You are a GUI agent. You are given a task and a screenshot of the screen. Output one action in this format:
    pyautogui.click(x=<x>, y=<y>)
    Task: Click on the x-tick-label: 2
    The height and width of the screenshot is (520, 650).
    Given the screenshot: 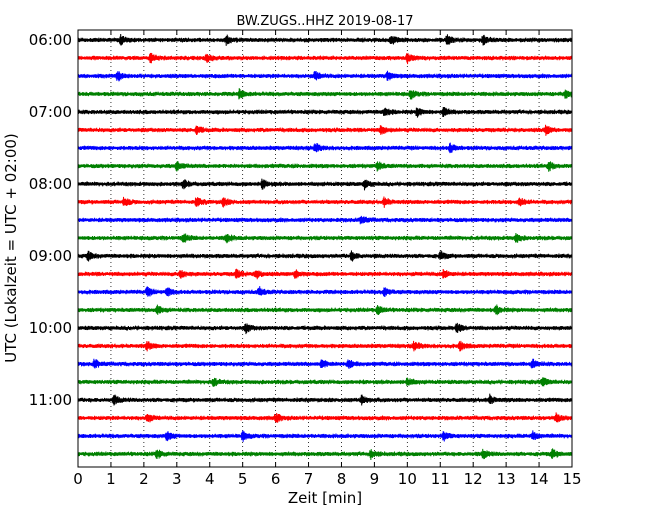 What is the action you would take?
    pyautogui.click(x=144, y=479)
    